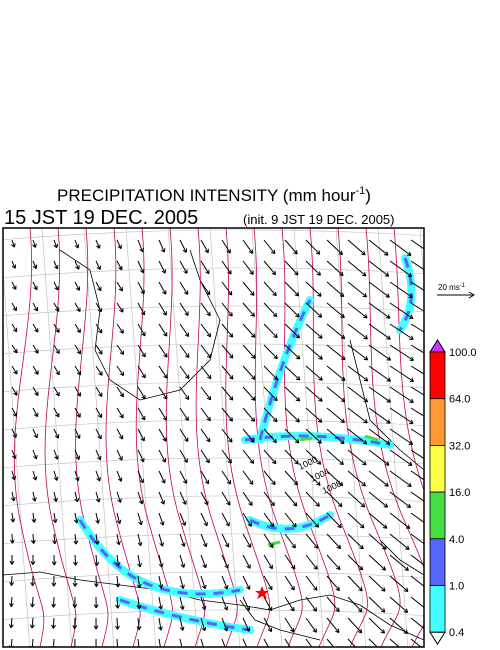  What do you see at coordinates (368, 195) in the screenshot?
I see `title-close: )` at bounding box center [368, 195].